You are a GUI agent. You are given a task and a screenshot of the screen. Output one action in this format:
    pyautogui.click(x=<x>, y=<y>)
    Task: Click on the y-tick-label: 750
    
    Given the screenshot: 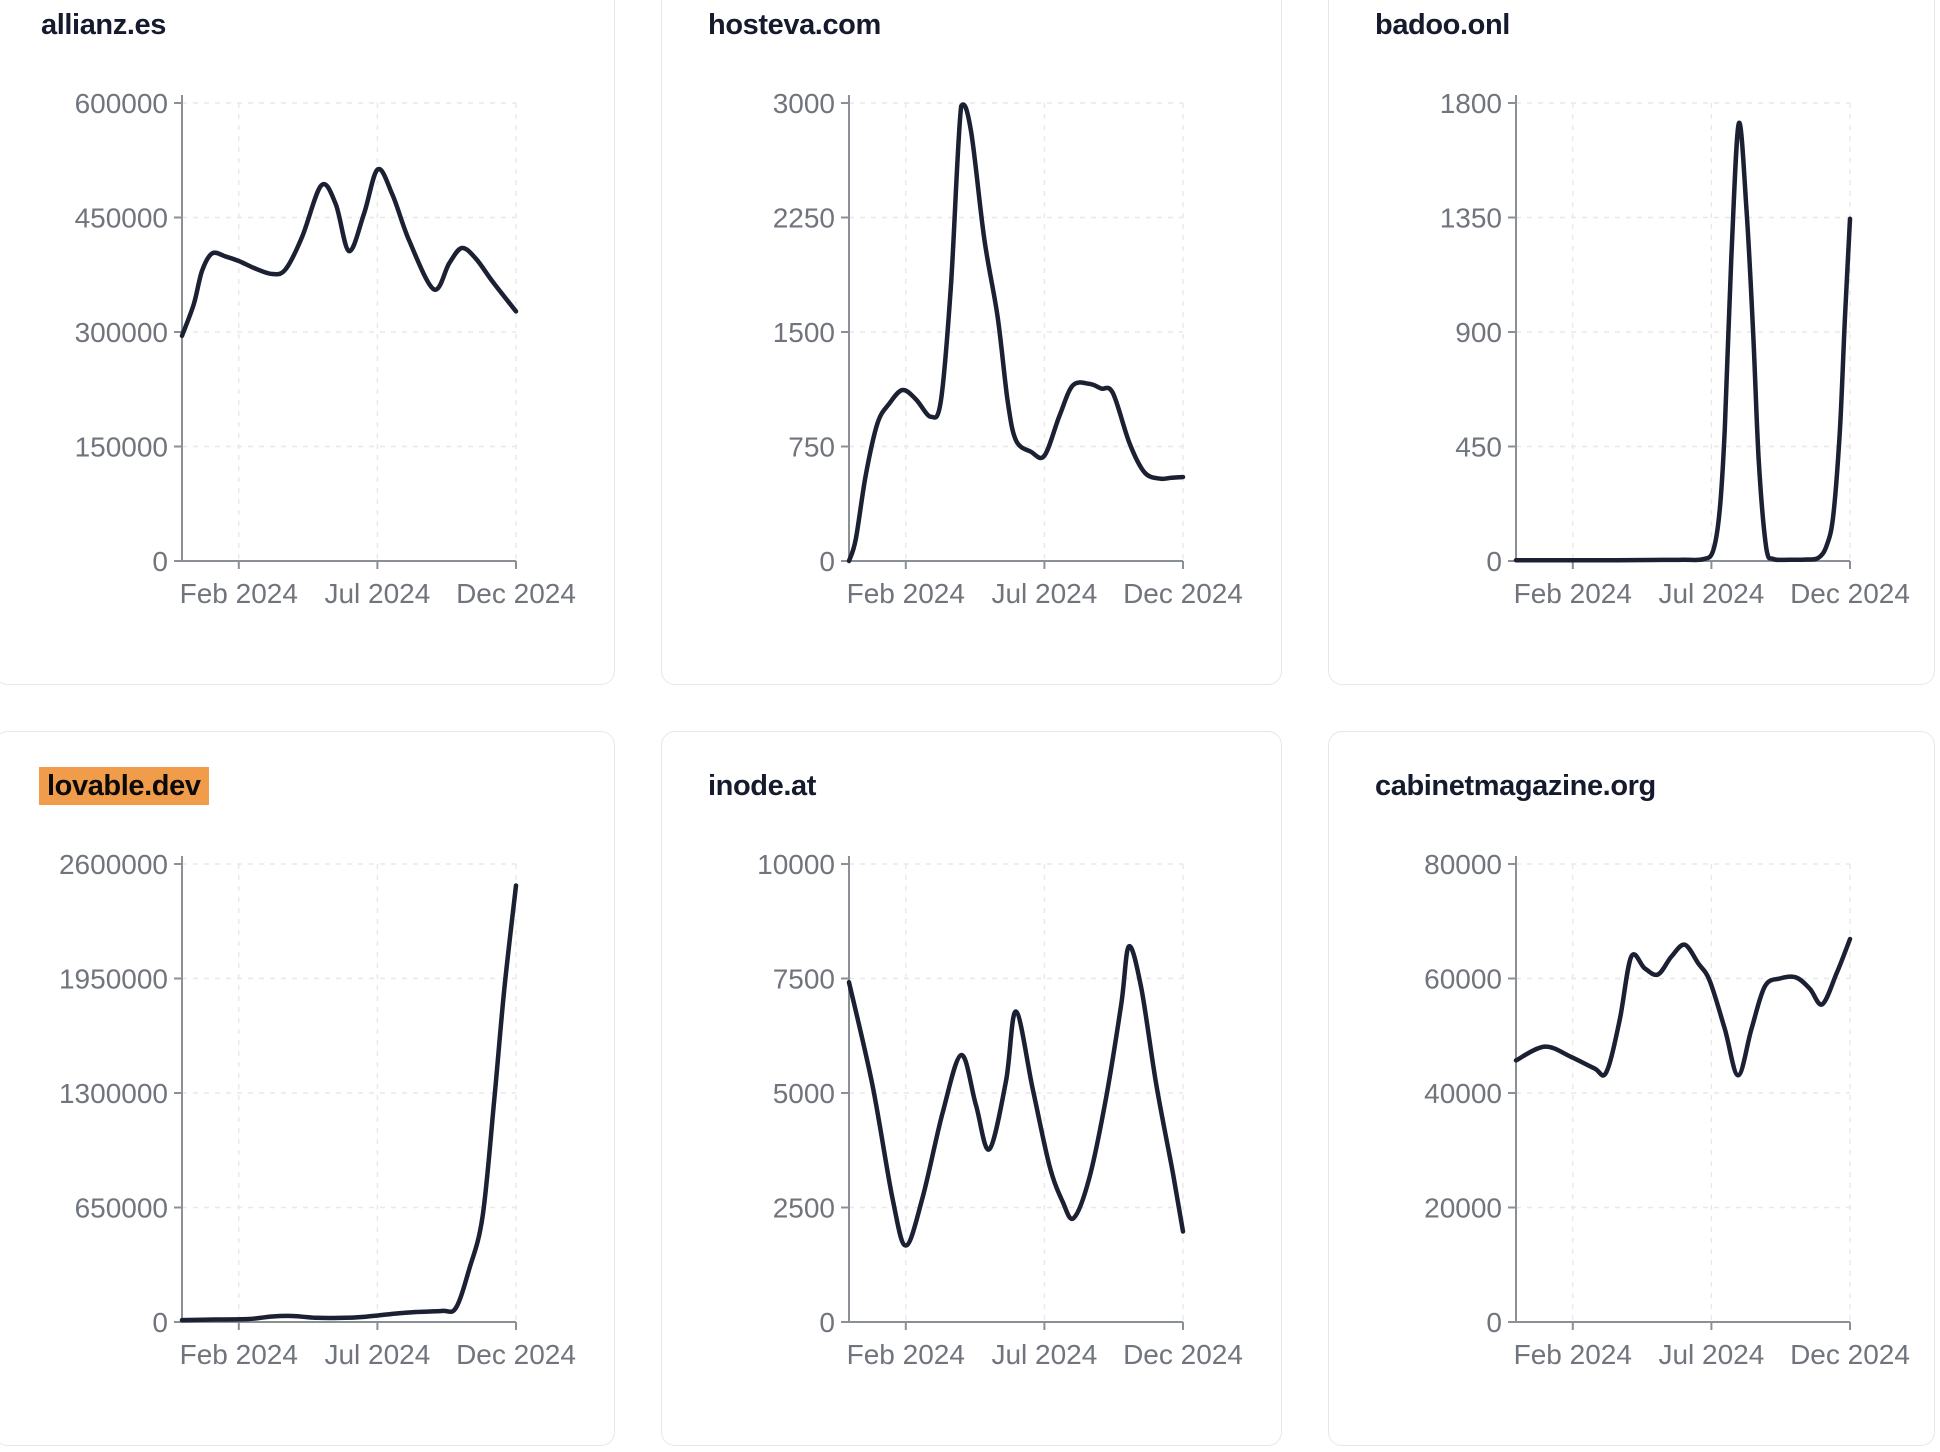 What is the action you would take?
    pyautogui.click(x=811, y=447)
    